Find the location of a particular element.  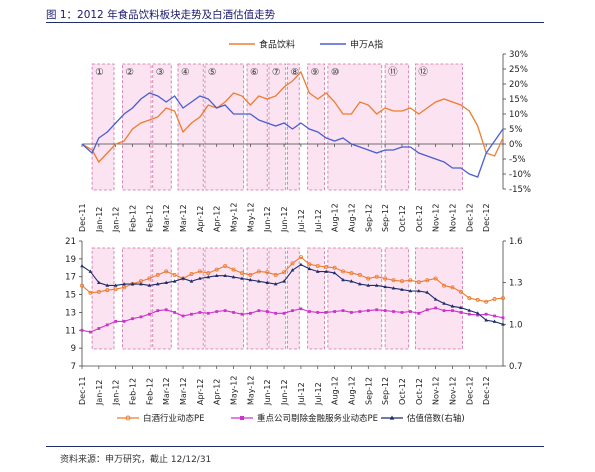

bottom-x-tick-label: Aug-12 is located at coordinates (335, 390).